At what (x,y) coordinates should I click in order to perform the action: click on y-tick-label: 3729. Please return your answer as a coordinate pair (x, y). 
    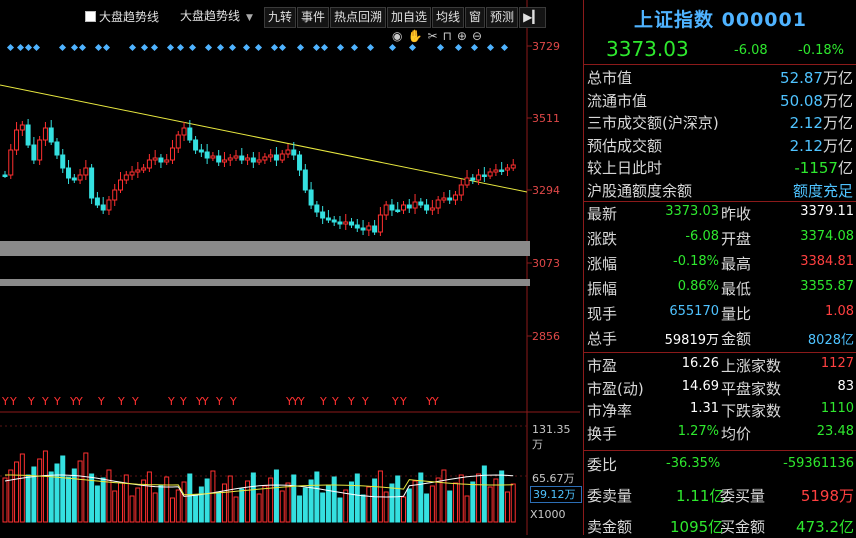
    Looking at the image, I should click on (546, 46).